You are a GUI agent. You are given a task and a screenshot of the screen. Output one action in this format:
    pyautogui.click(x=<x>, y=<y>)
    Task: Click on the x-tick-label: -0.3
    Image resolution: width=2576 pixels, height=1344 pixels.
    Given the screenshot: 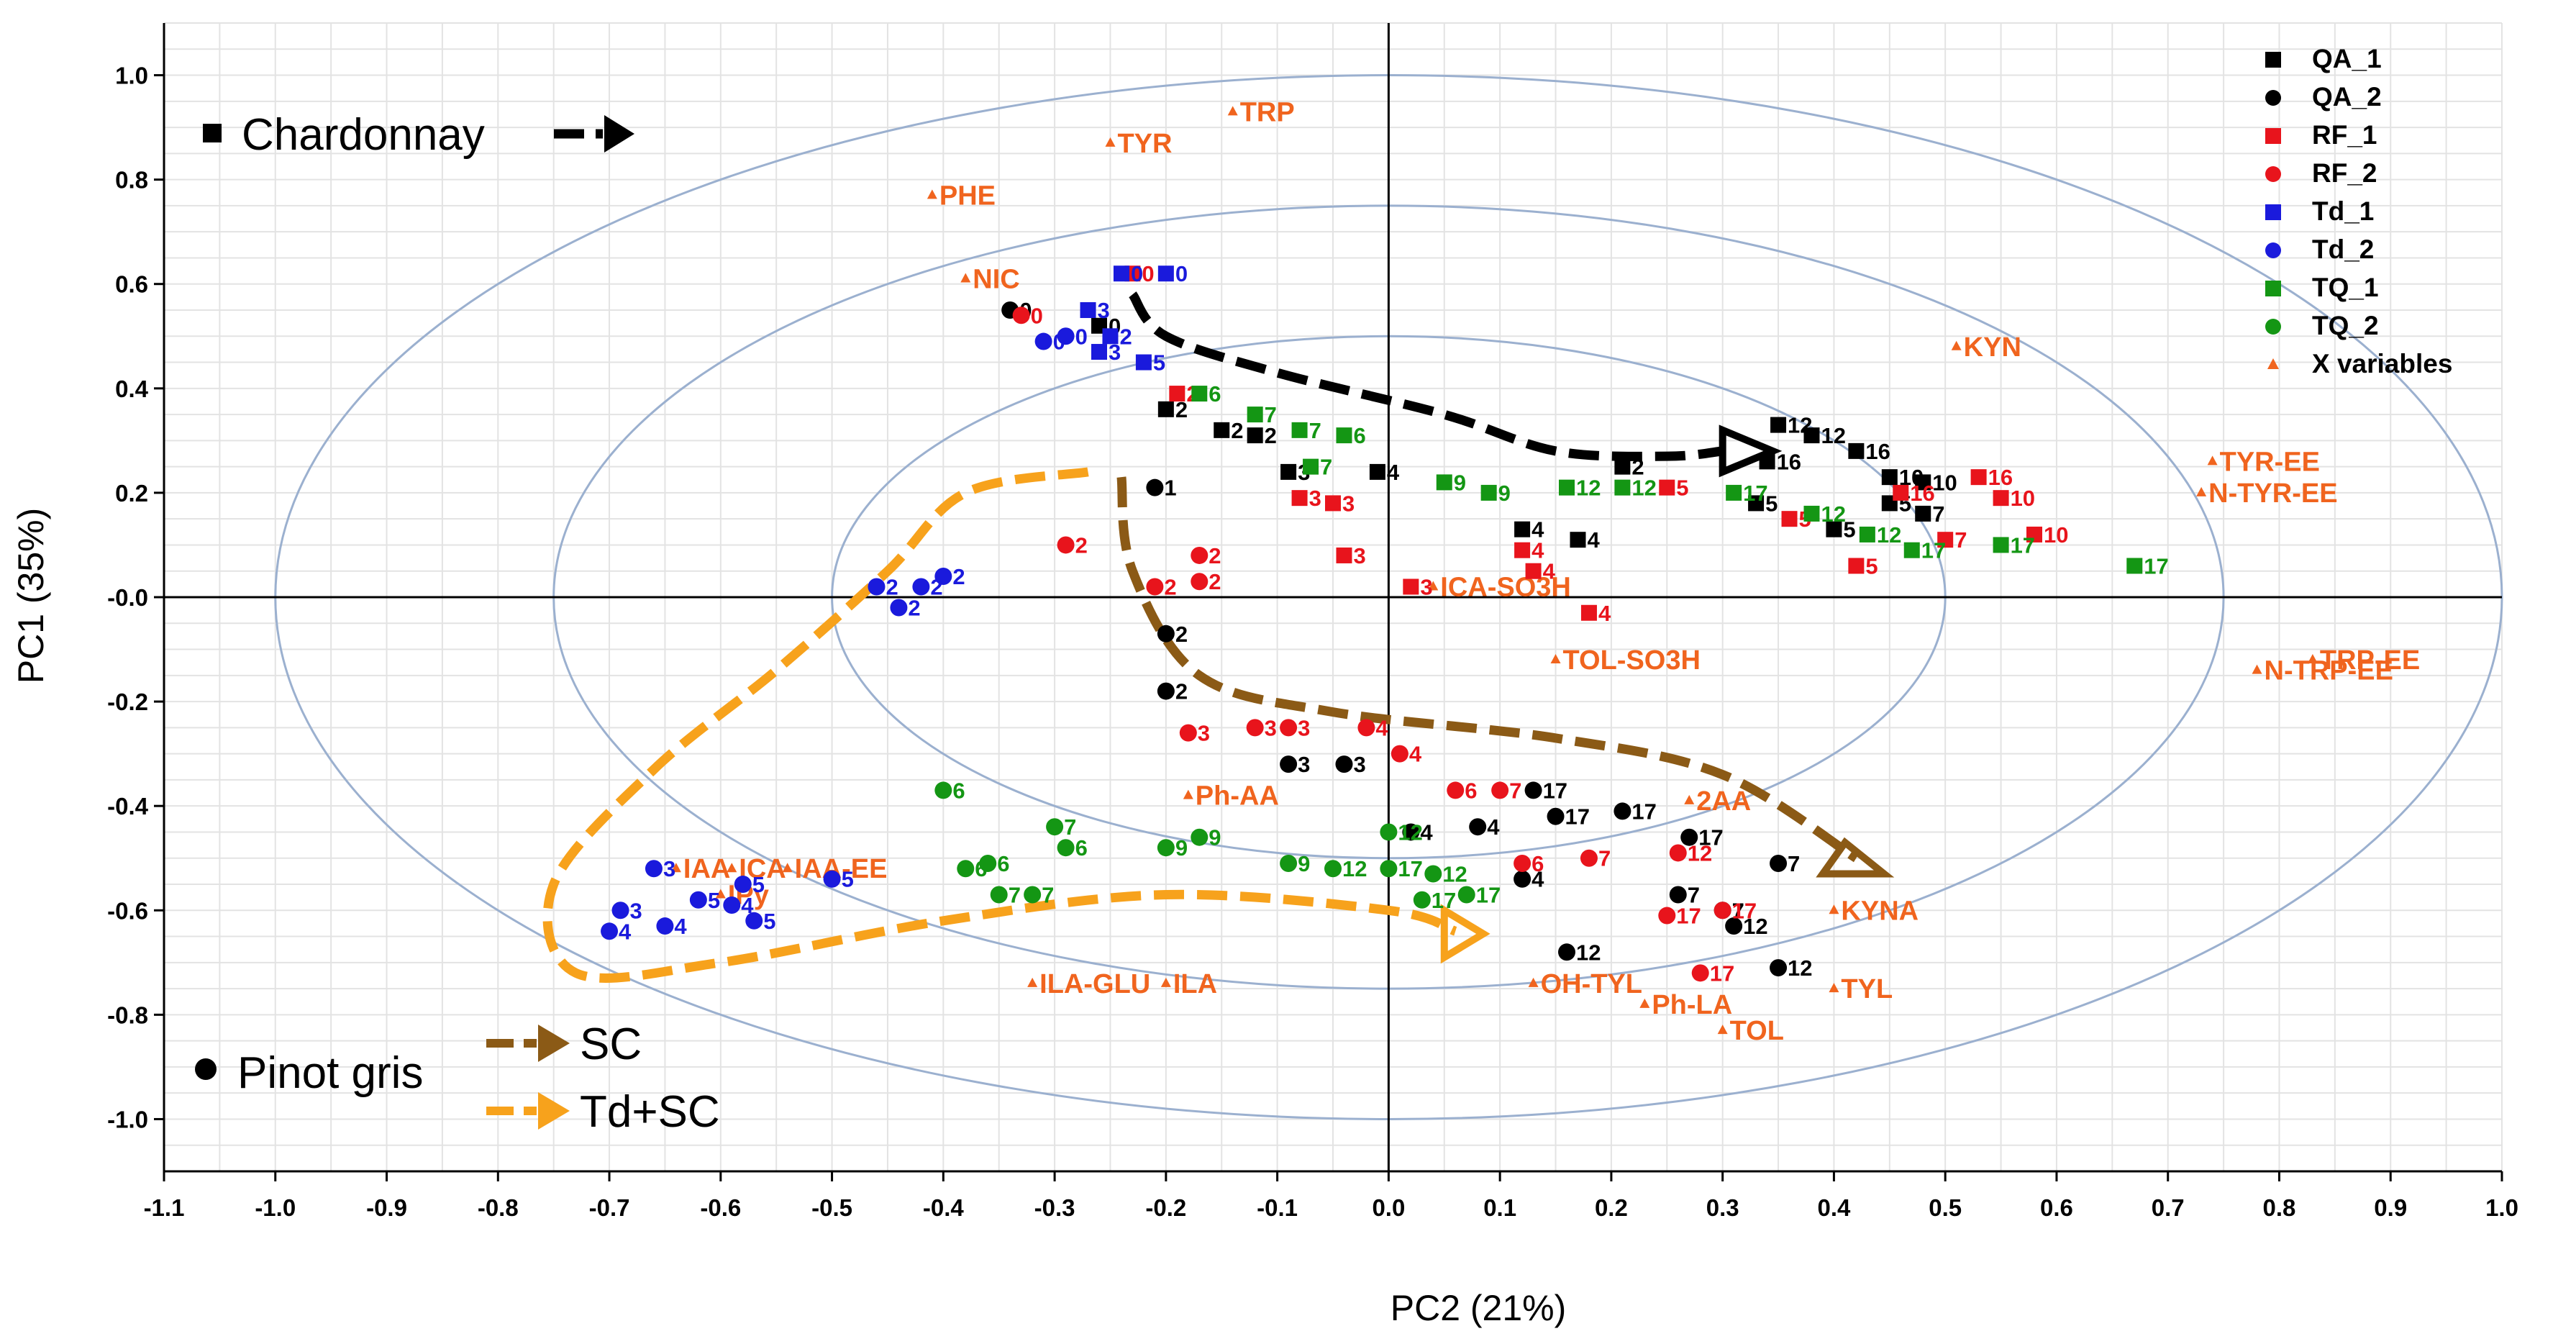 What is the action you would take?
    pyautogui.click(x=1054, y=1207)
    